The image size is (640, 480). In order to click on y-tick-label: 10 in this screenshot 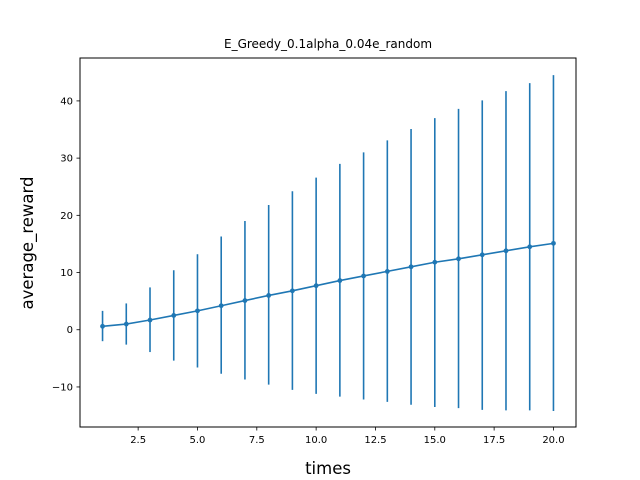, I will do `click(66, 273)`.